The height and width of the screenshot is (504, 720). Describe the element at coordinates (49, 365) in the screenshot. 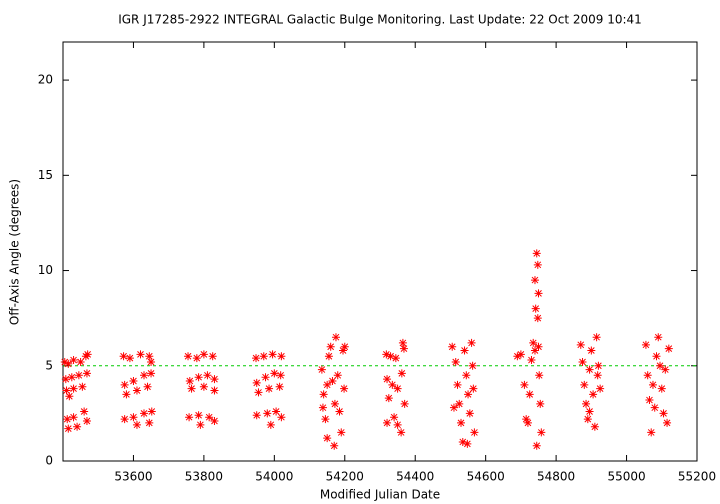

I see `y-tick-label: 5` at that location.